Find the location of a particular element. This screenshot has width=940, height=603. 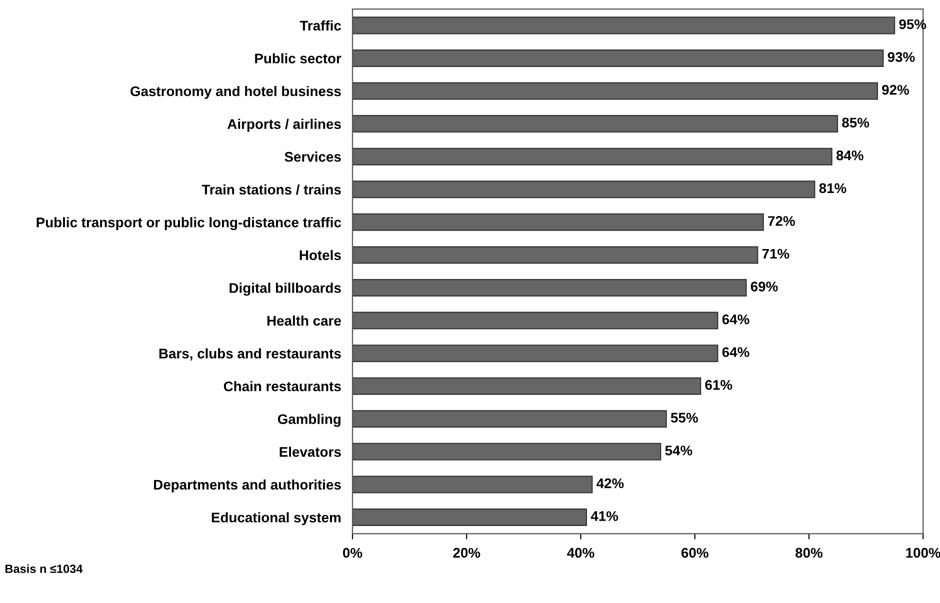

data-label: 69% is located at coordinates (764, 287).